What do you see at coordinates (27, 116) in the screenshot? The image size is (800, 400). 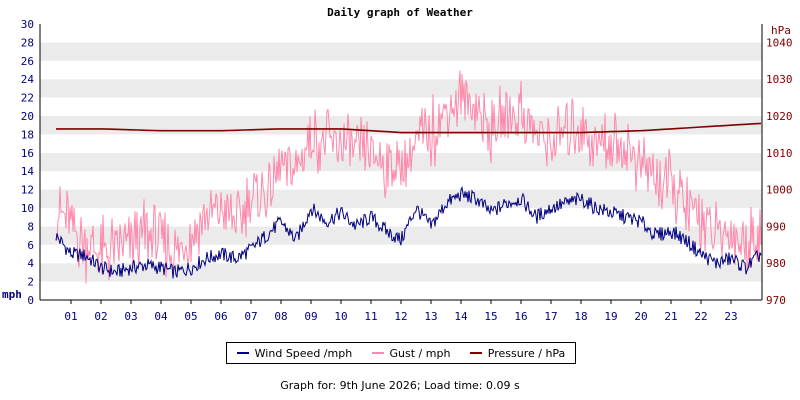 I see `y-tick-label-left: 20` at bounding box center [27, 116].